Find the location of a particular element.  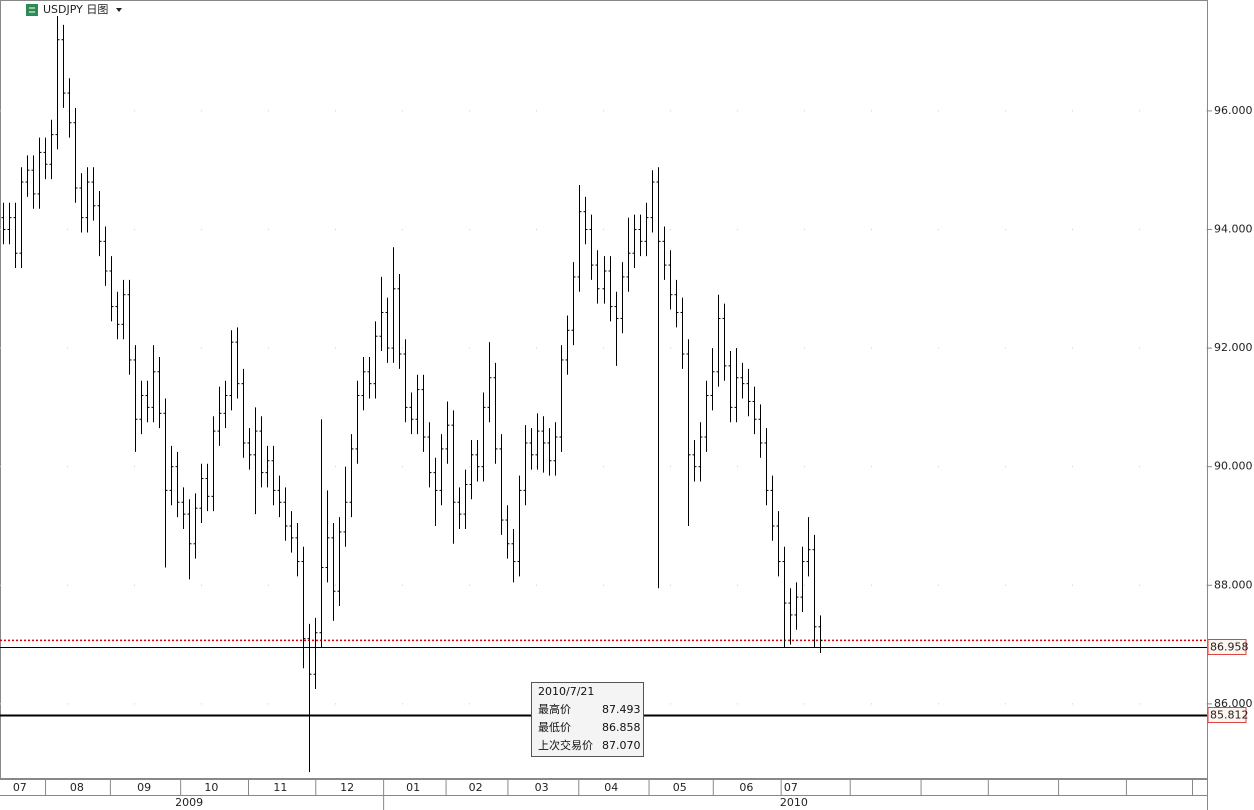

tooltip-value: 87.070 is located at coordinates (621, 745).